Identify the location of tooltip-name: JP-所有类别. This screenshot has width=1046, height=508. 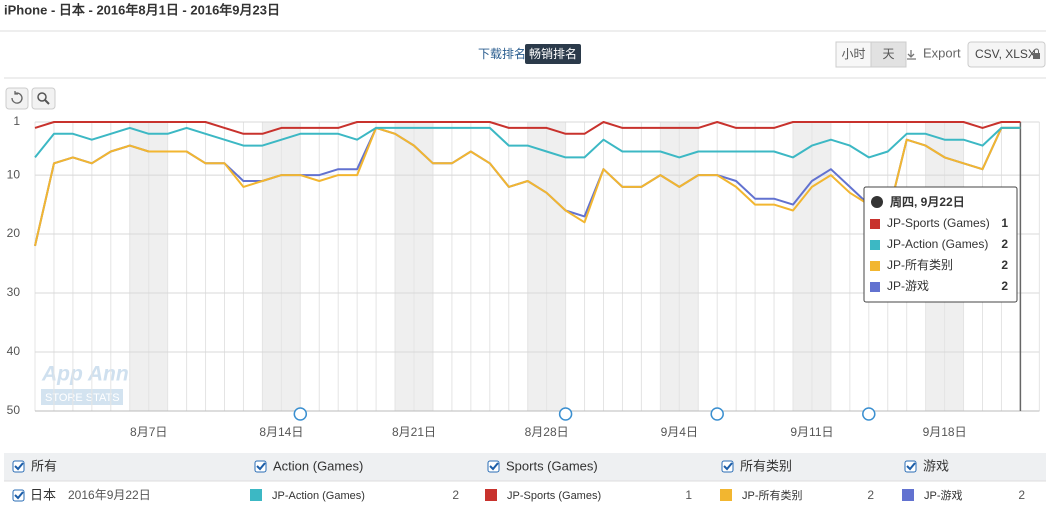
(920, 265).